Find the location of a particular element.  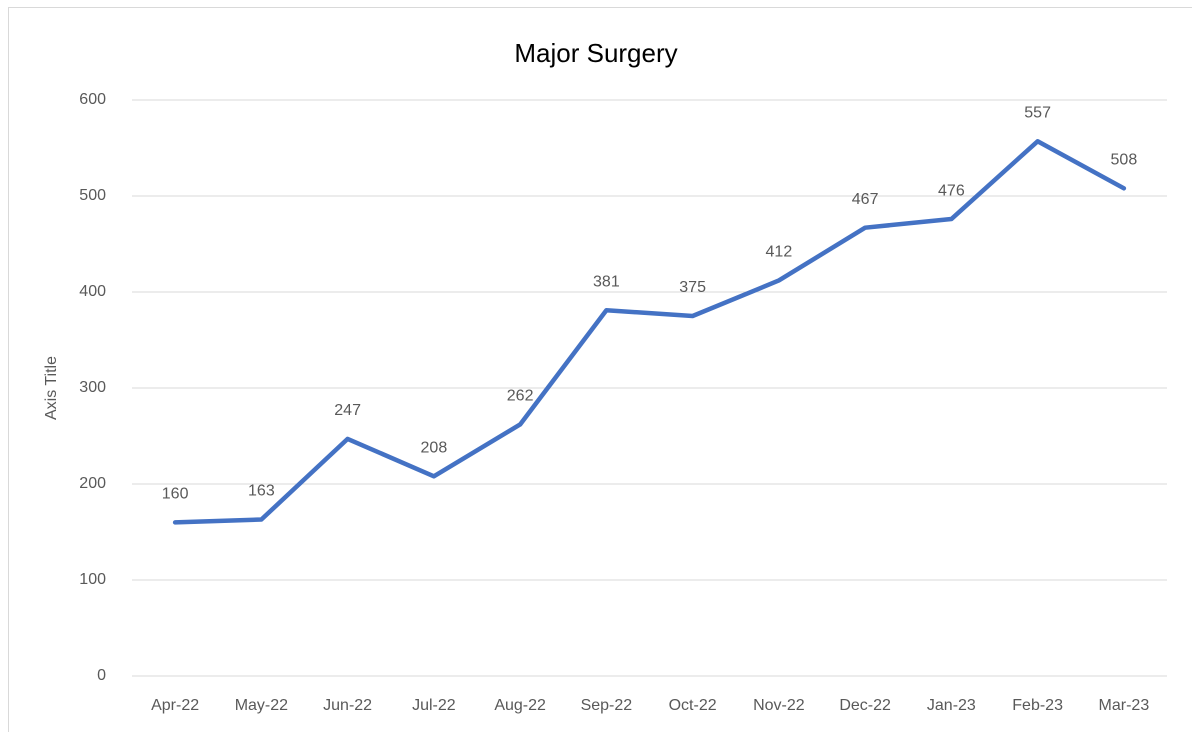

data-label: 262 is located at coordinates (520, 396).